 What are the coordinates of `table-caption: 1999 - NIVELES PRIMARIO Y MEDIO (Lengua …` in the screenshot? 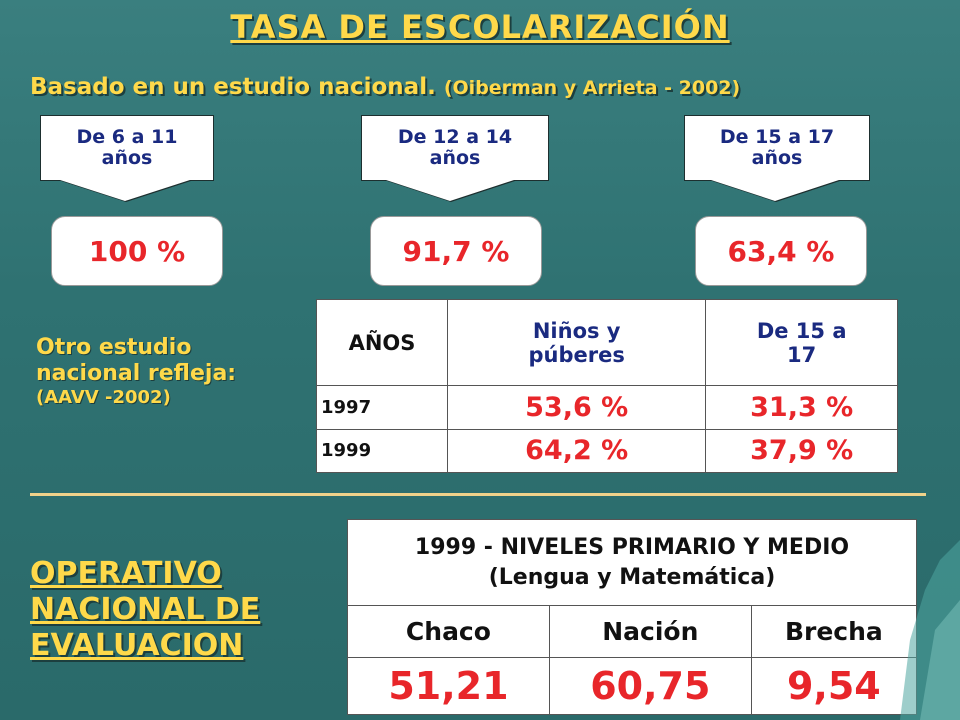 It's located at (632, 562).